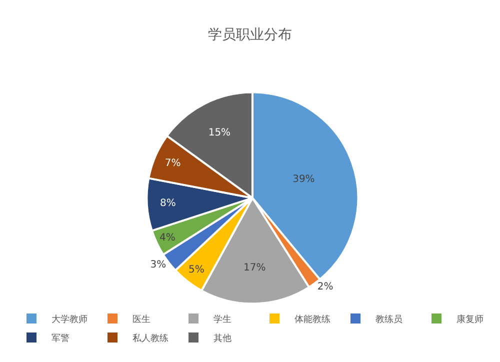  I want to click on legend-label: 教练员, so click(389, 320).